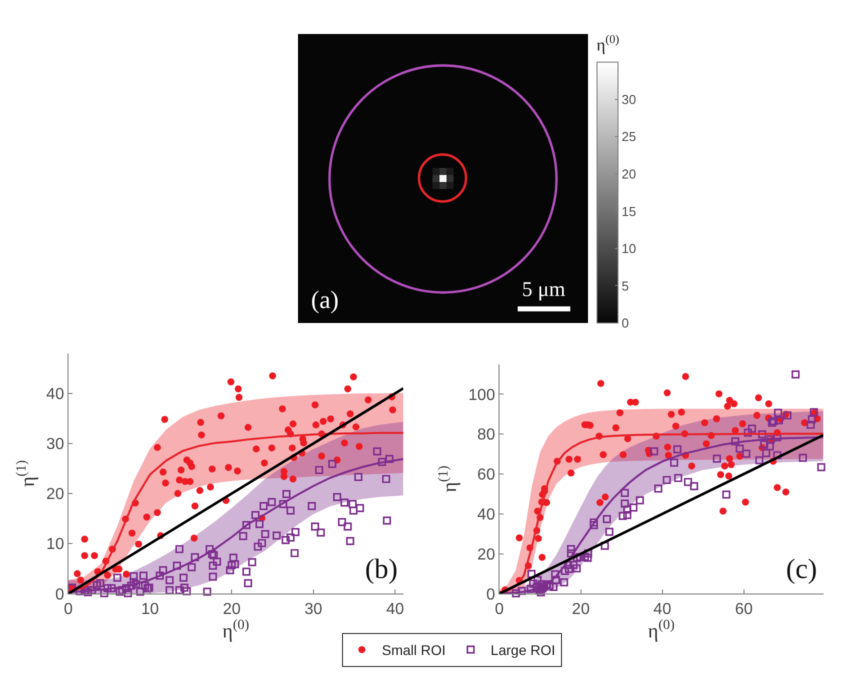  I want to click on color-bar-label: 15, so click(629, 211).